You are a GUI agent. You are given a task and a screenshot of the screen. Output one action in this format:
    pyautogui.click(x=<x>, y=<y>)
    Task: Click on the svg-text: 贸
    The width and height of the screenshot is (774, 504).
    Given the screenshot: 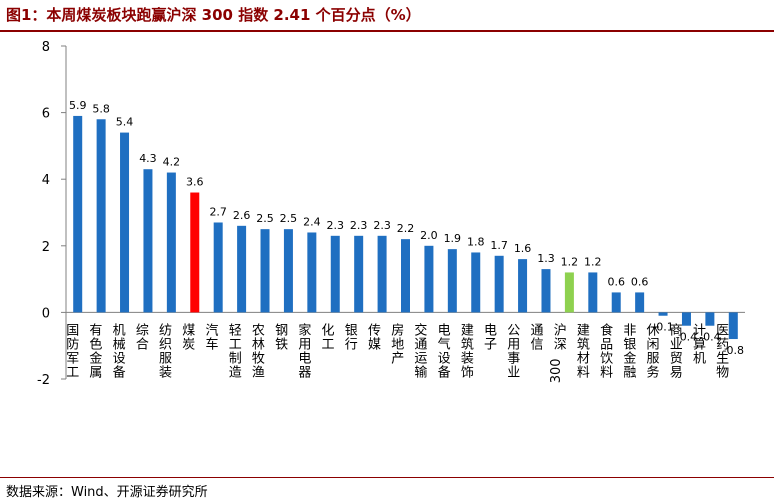 What is the action you would take?
    pyautogui.click(x=676, y=358)
    